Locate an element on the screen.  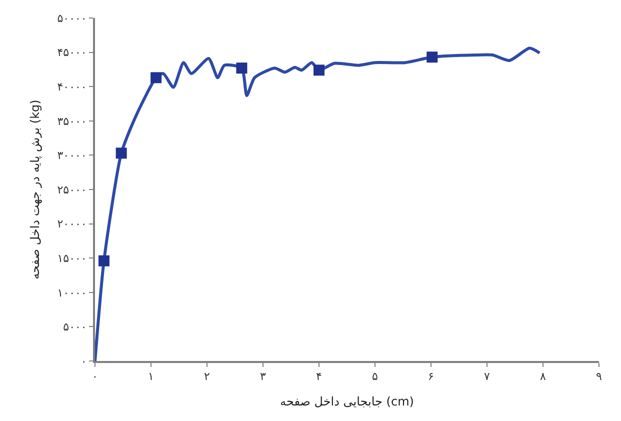
y-tick-label: ۰ is located at coordinates (83, 361).